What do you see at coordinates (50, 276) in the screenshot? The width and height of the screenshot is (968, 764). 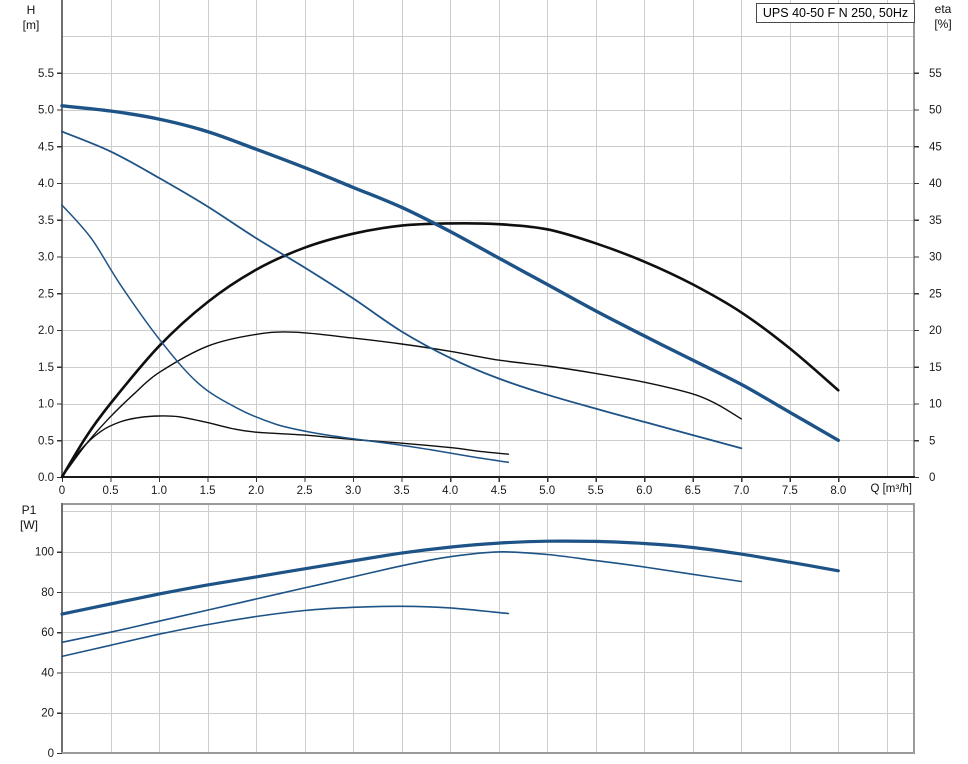 I see `head-efficiency-chart-left-ticks: 0.0 0.5 1.0 1.5 2.0 2.5 3.0 3.5 4.0 4.5 5.0 5.5` at bounding box center [50, 276].